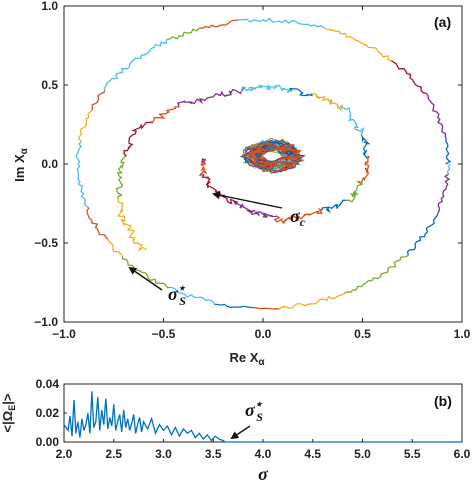 This screenshot has width=474, height=480. What do you see at coordinates (46, 243) in the screenshot?
I see `panel-a-y-tick-label: −0.5` at bounding box center [46, 243].